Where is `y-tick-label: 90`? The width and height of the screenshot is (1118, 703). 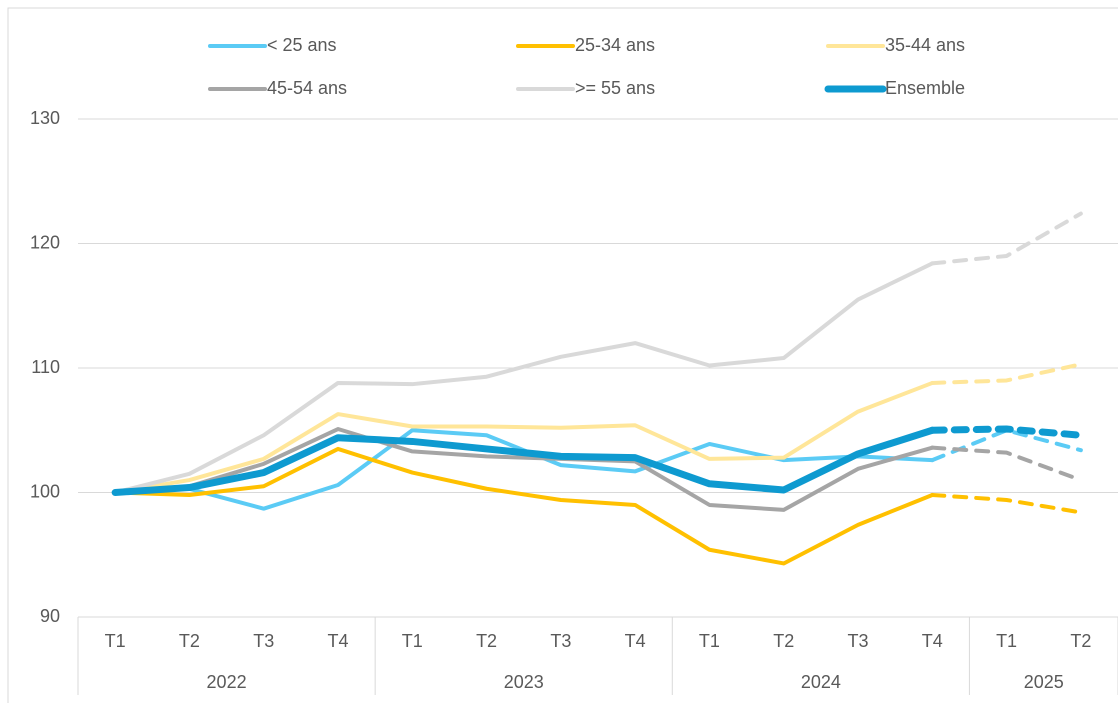
y-tick-label: 90 is located at coordinates (50, 616).